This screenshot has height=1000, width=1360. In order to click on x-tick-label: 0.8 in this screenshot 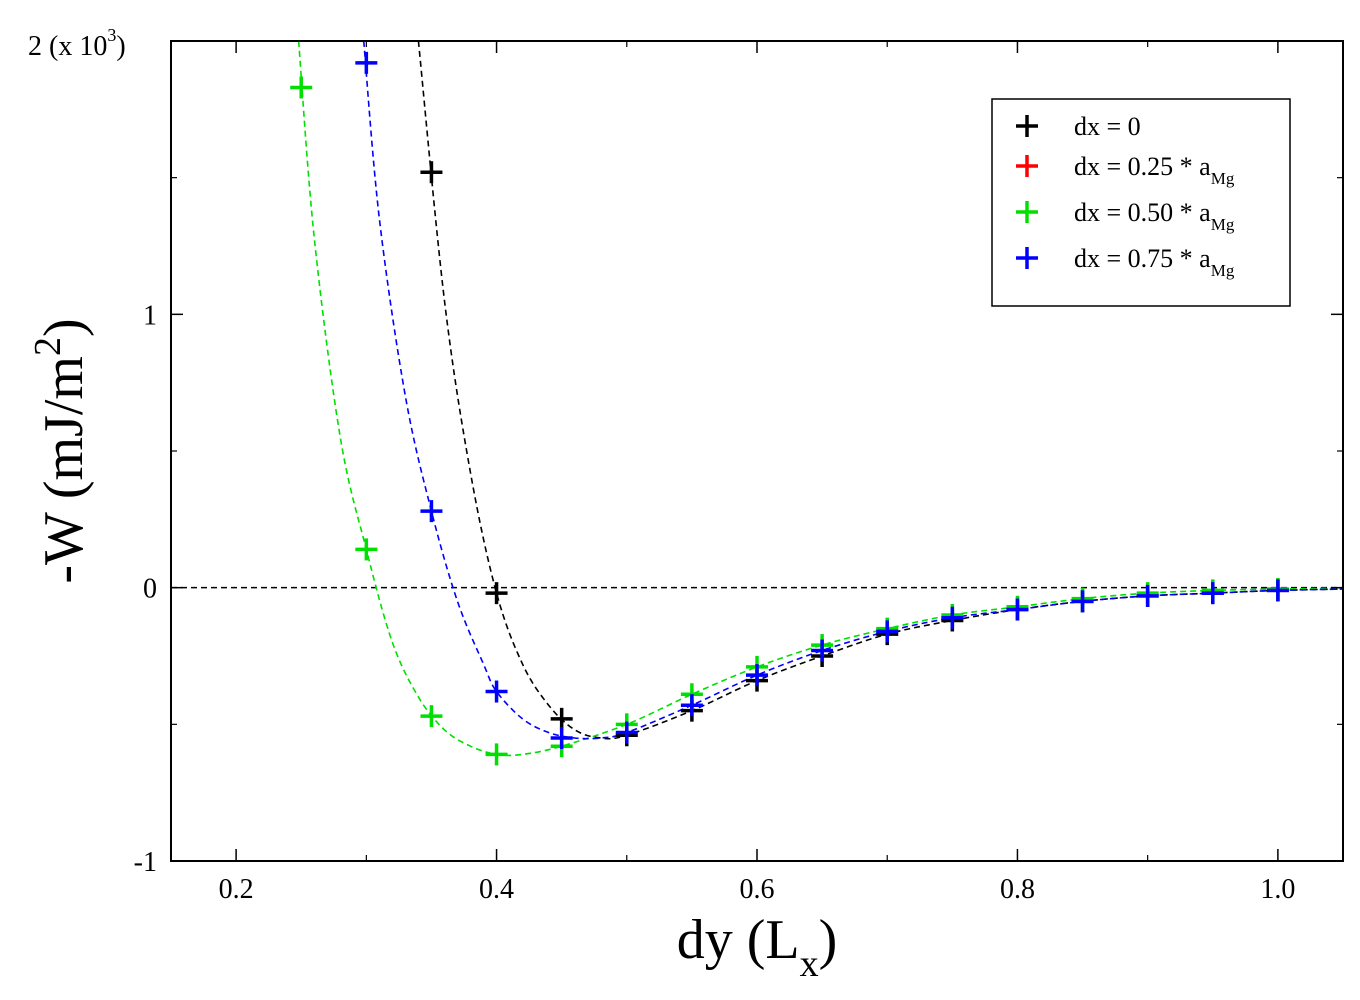, I will do `click(1017, 889)`.